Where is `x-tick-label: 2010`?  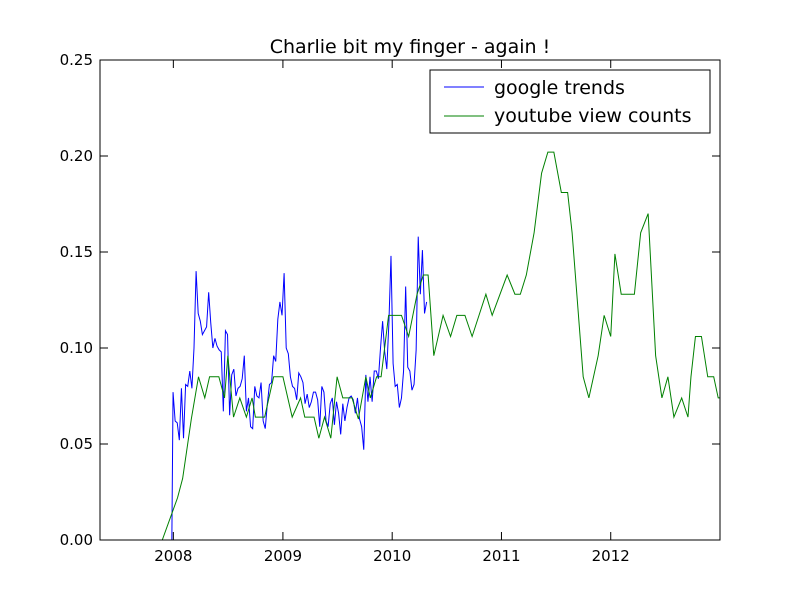 x-tick-label: 2010 is located at coordinates (392, 556).